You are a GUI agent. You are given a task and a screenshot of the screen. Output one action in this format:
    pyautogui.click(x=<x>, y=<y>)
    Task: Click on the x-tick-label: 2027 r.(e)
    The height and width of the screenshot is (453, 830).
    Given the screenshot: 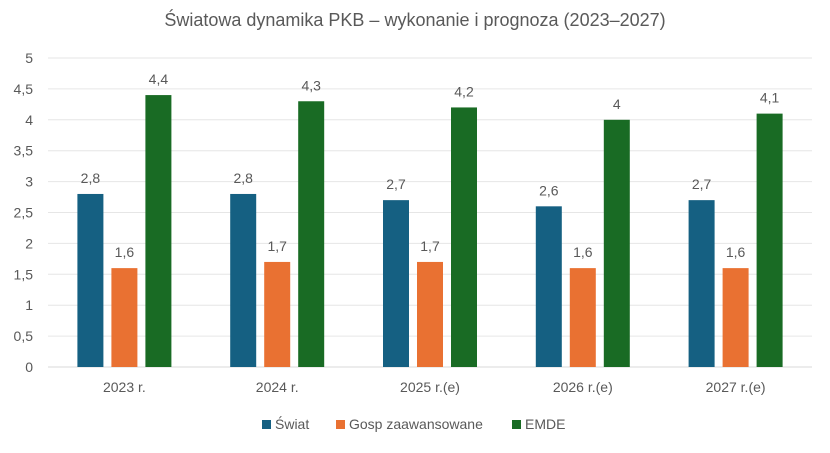 What is the action you would take?
    pyautogui.click(x=736, y=387)
    